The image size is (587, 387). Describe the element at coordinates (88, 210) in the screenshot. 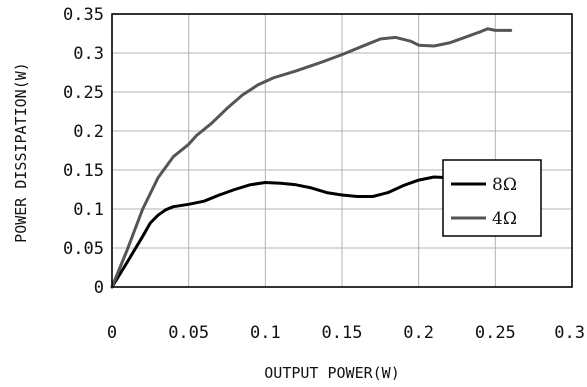

I see `y-tick-label: 0.1` at that location.